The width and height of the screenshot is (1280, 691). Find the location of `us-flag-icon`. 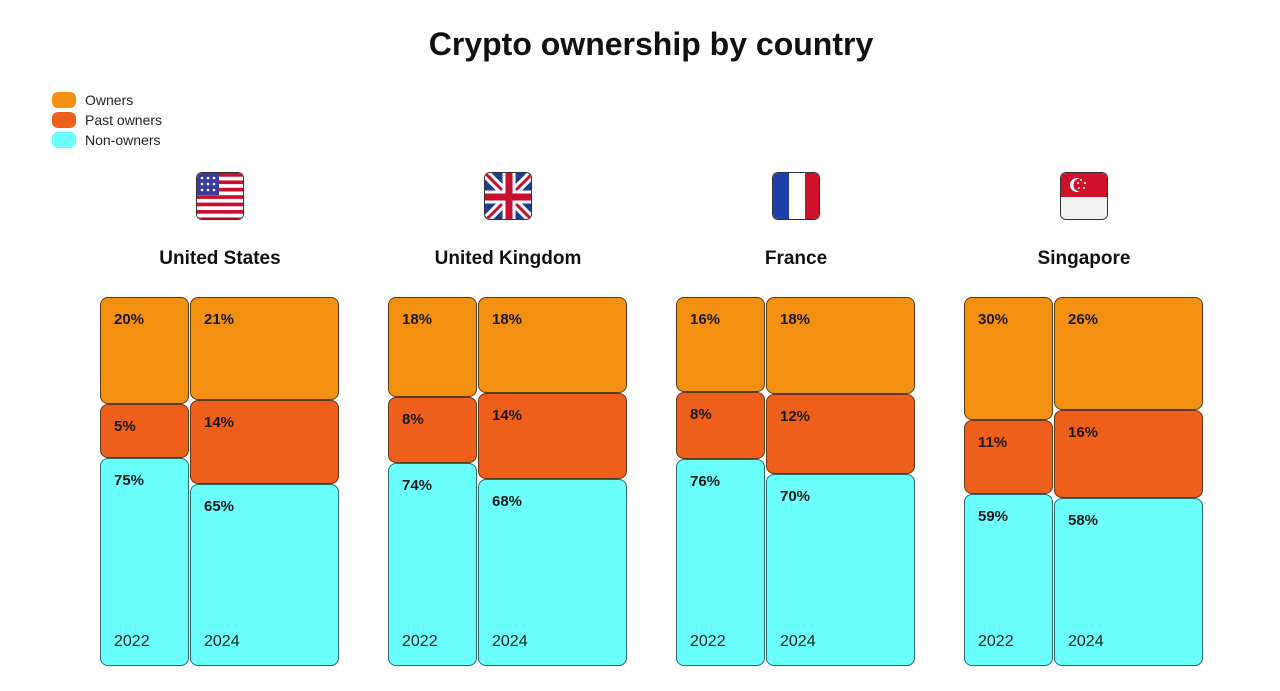

us-flag-icon is located at coordinates (220, 196).